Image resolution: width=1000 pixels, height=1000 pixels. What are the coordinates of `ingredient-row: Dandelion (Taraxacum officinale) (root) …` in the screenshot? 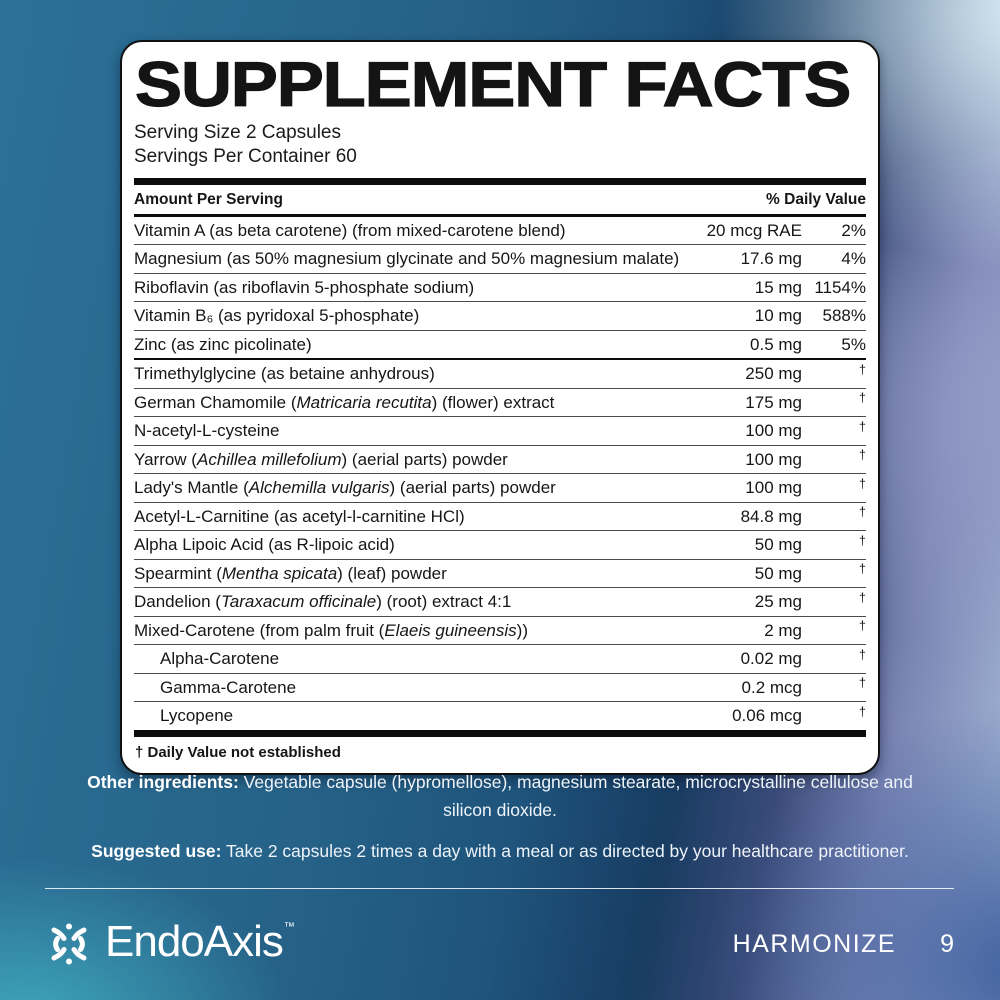 It's located at (500, 602).